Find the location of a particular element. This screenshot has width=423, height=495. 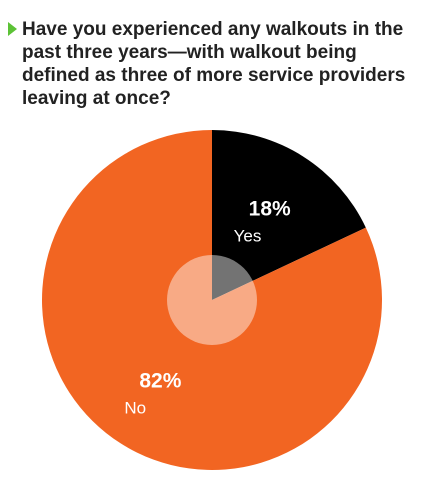

value-label: 82% is located at coordinates (160, 381).